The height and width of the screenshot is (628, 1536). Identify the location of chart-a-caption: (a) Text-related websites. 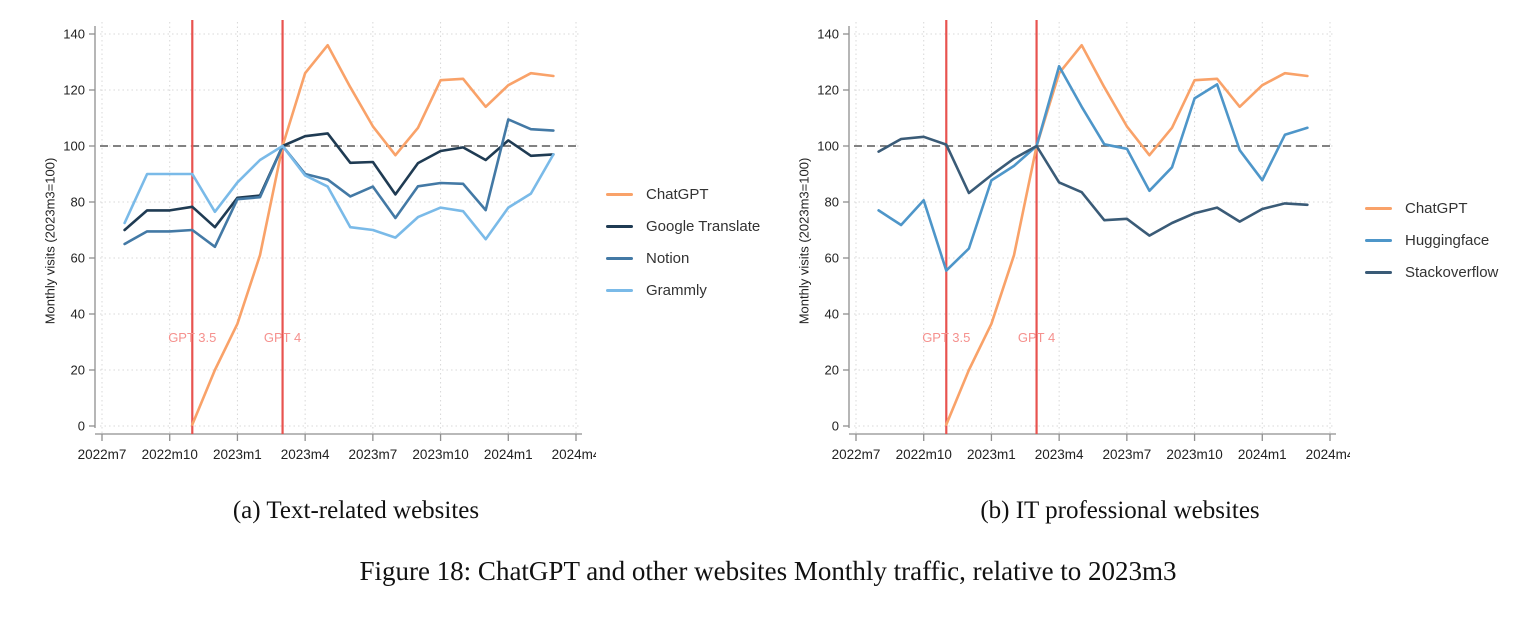
(356, 510).